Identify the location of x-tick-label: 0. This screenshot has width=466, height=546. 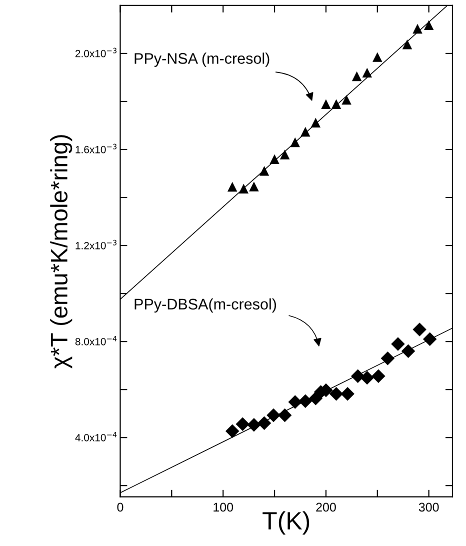
(120, 507).